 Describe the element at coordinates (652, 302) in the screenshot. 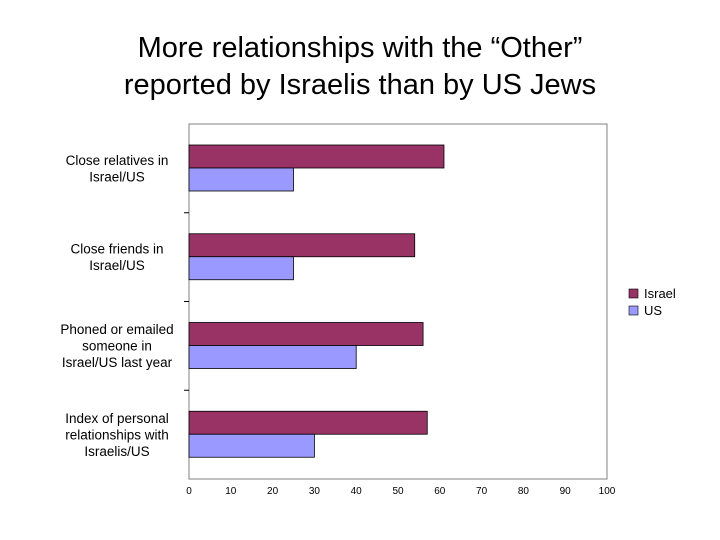

I see `legend: Israel US` at that location.